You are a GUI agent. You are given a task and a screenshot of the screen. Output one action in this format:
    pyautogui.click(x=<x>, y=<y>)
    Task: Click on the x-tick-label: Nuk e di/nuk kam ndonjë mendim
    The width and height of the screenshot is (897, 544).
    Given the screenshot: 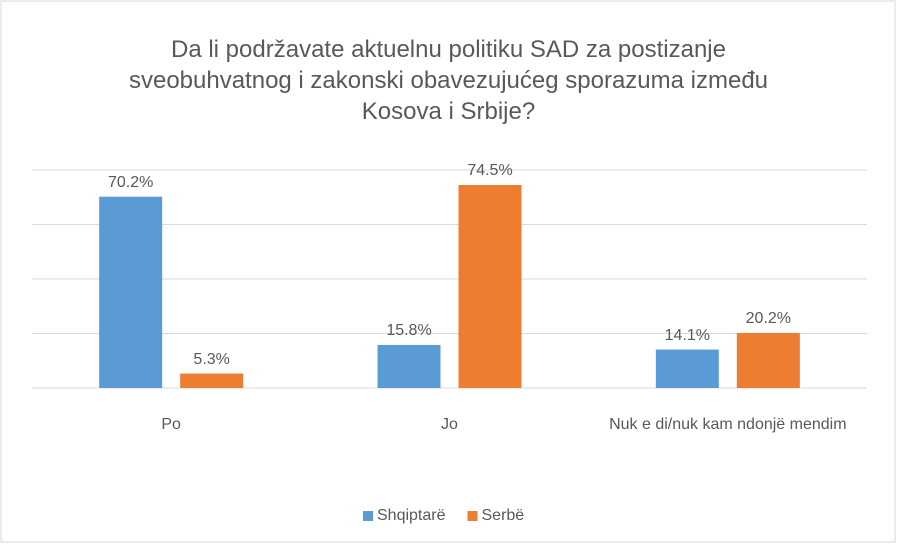 What is the action you would take?
    pyautogui.click(x=728, y=424)
    